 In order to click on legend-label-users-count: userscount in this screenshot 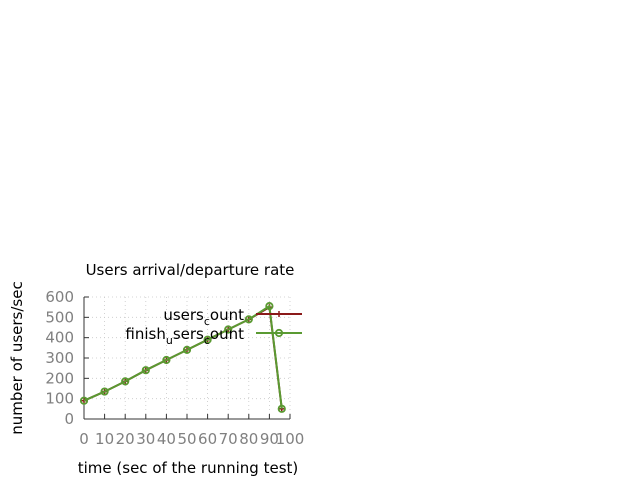, I will do `click(203, 317)`.